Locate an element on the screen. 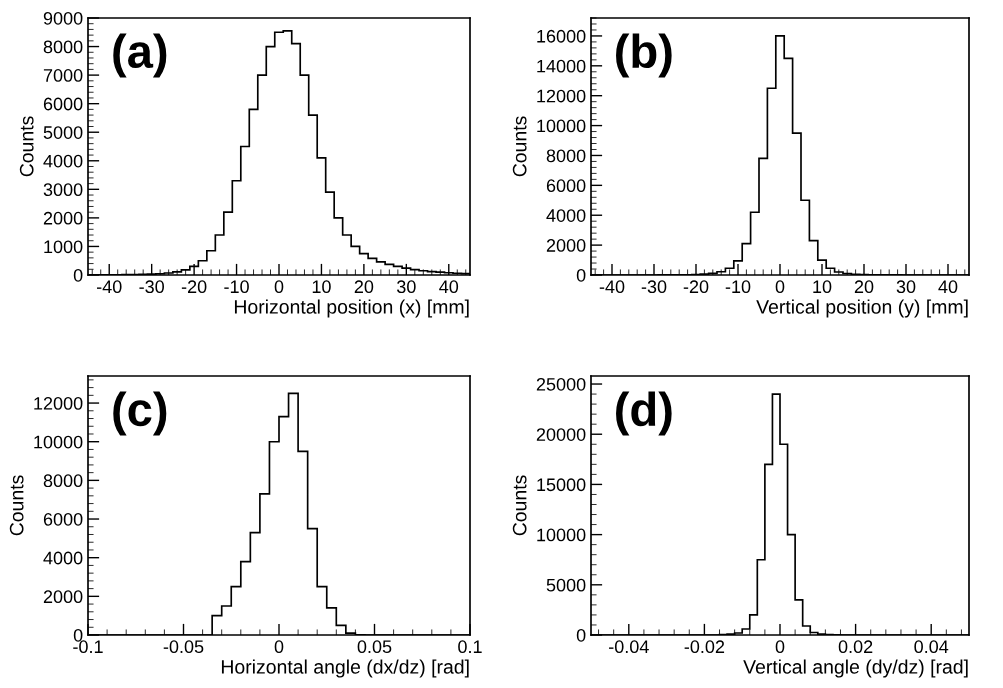 This screenshot has height=688, width=1003. annotation: (a) is located at coordinates (140, 55).